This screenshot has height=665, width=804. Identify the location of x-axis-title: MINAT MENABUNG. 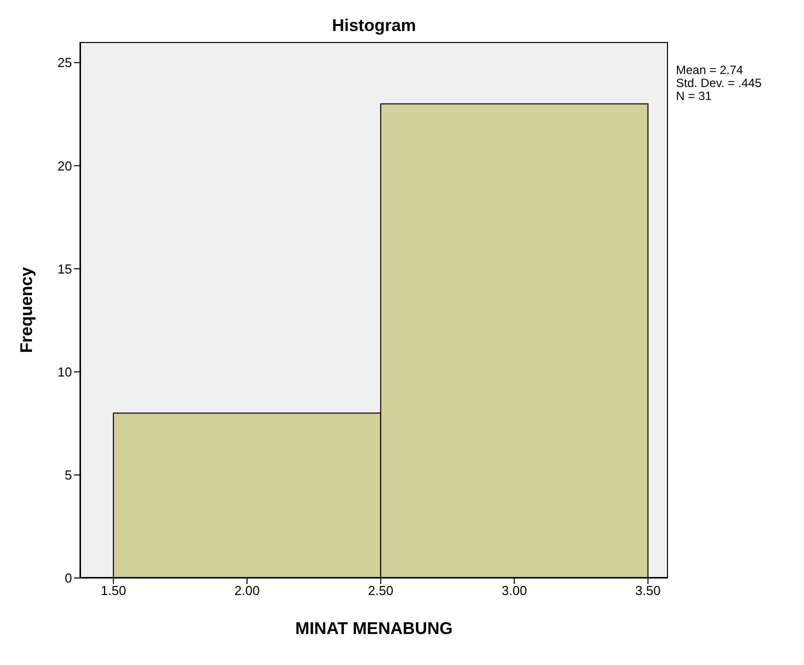
(374, 628).